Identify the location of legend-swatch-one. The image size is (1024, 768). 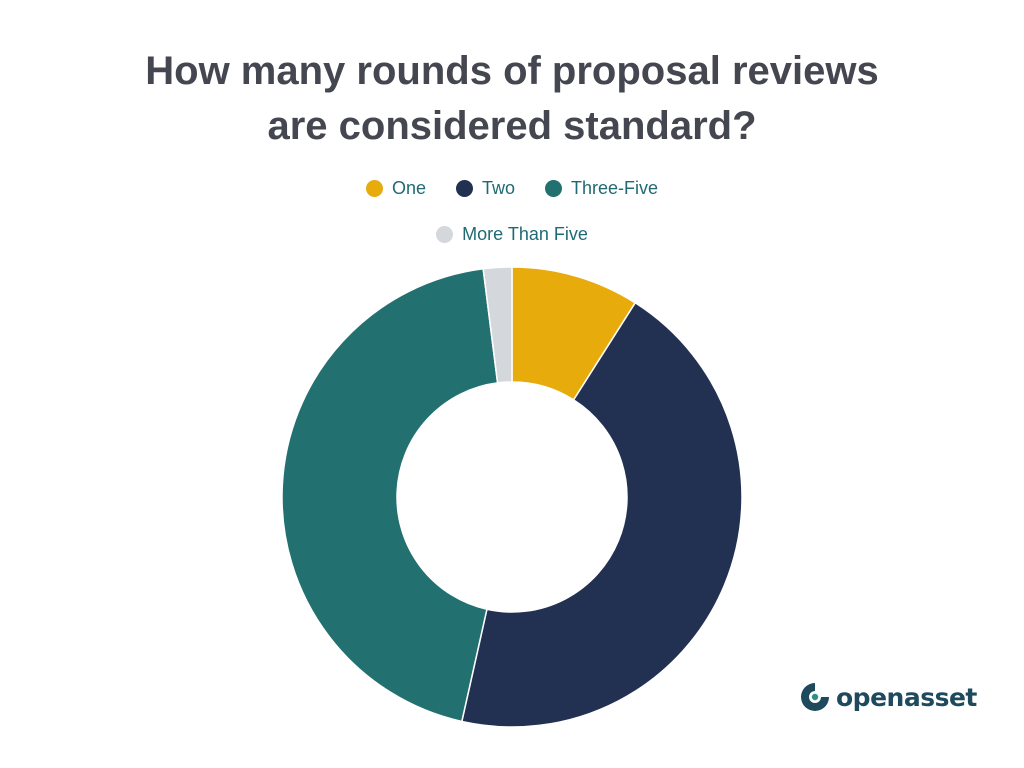
(374, 188).